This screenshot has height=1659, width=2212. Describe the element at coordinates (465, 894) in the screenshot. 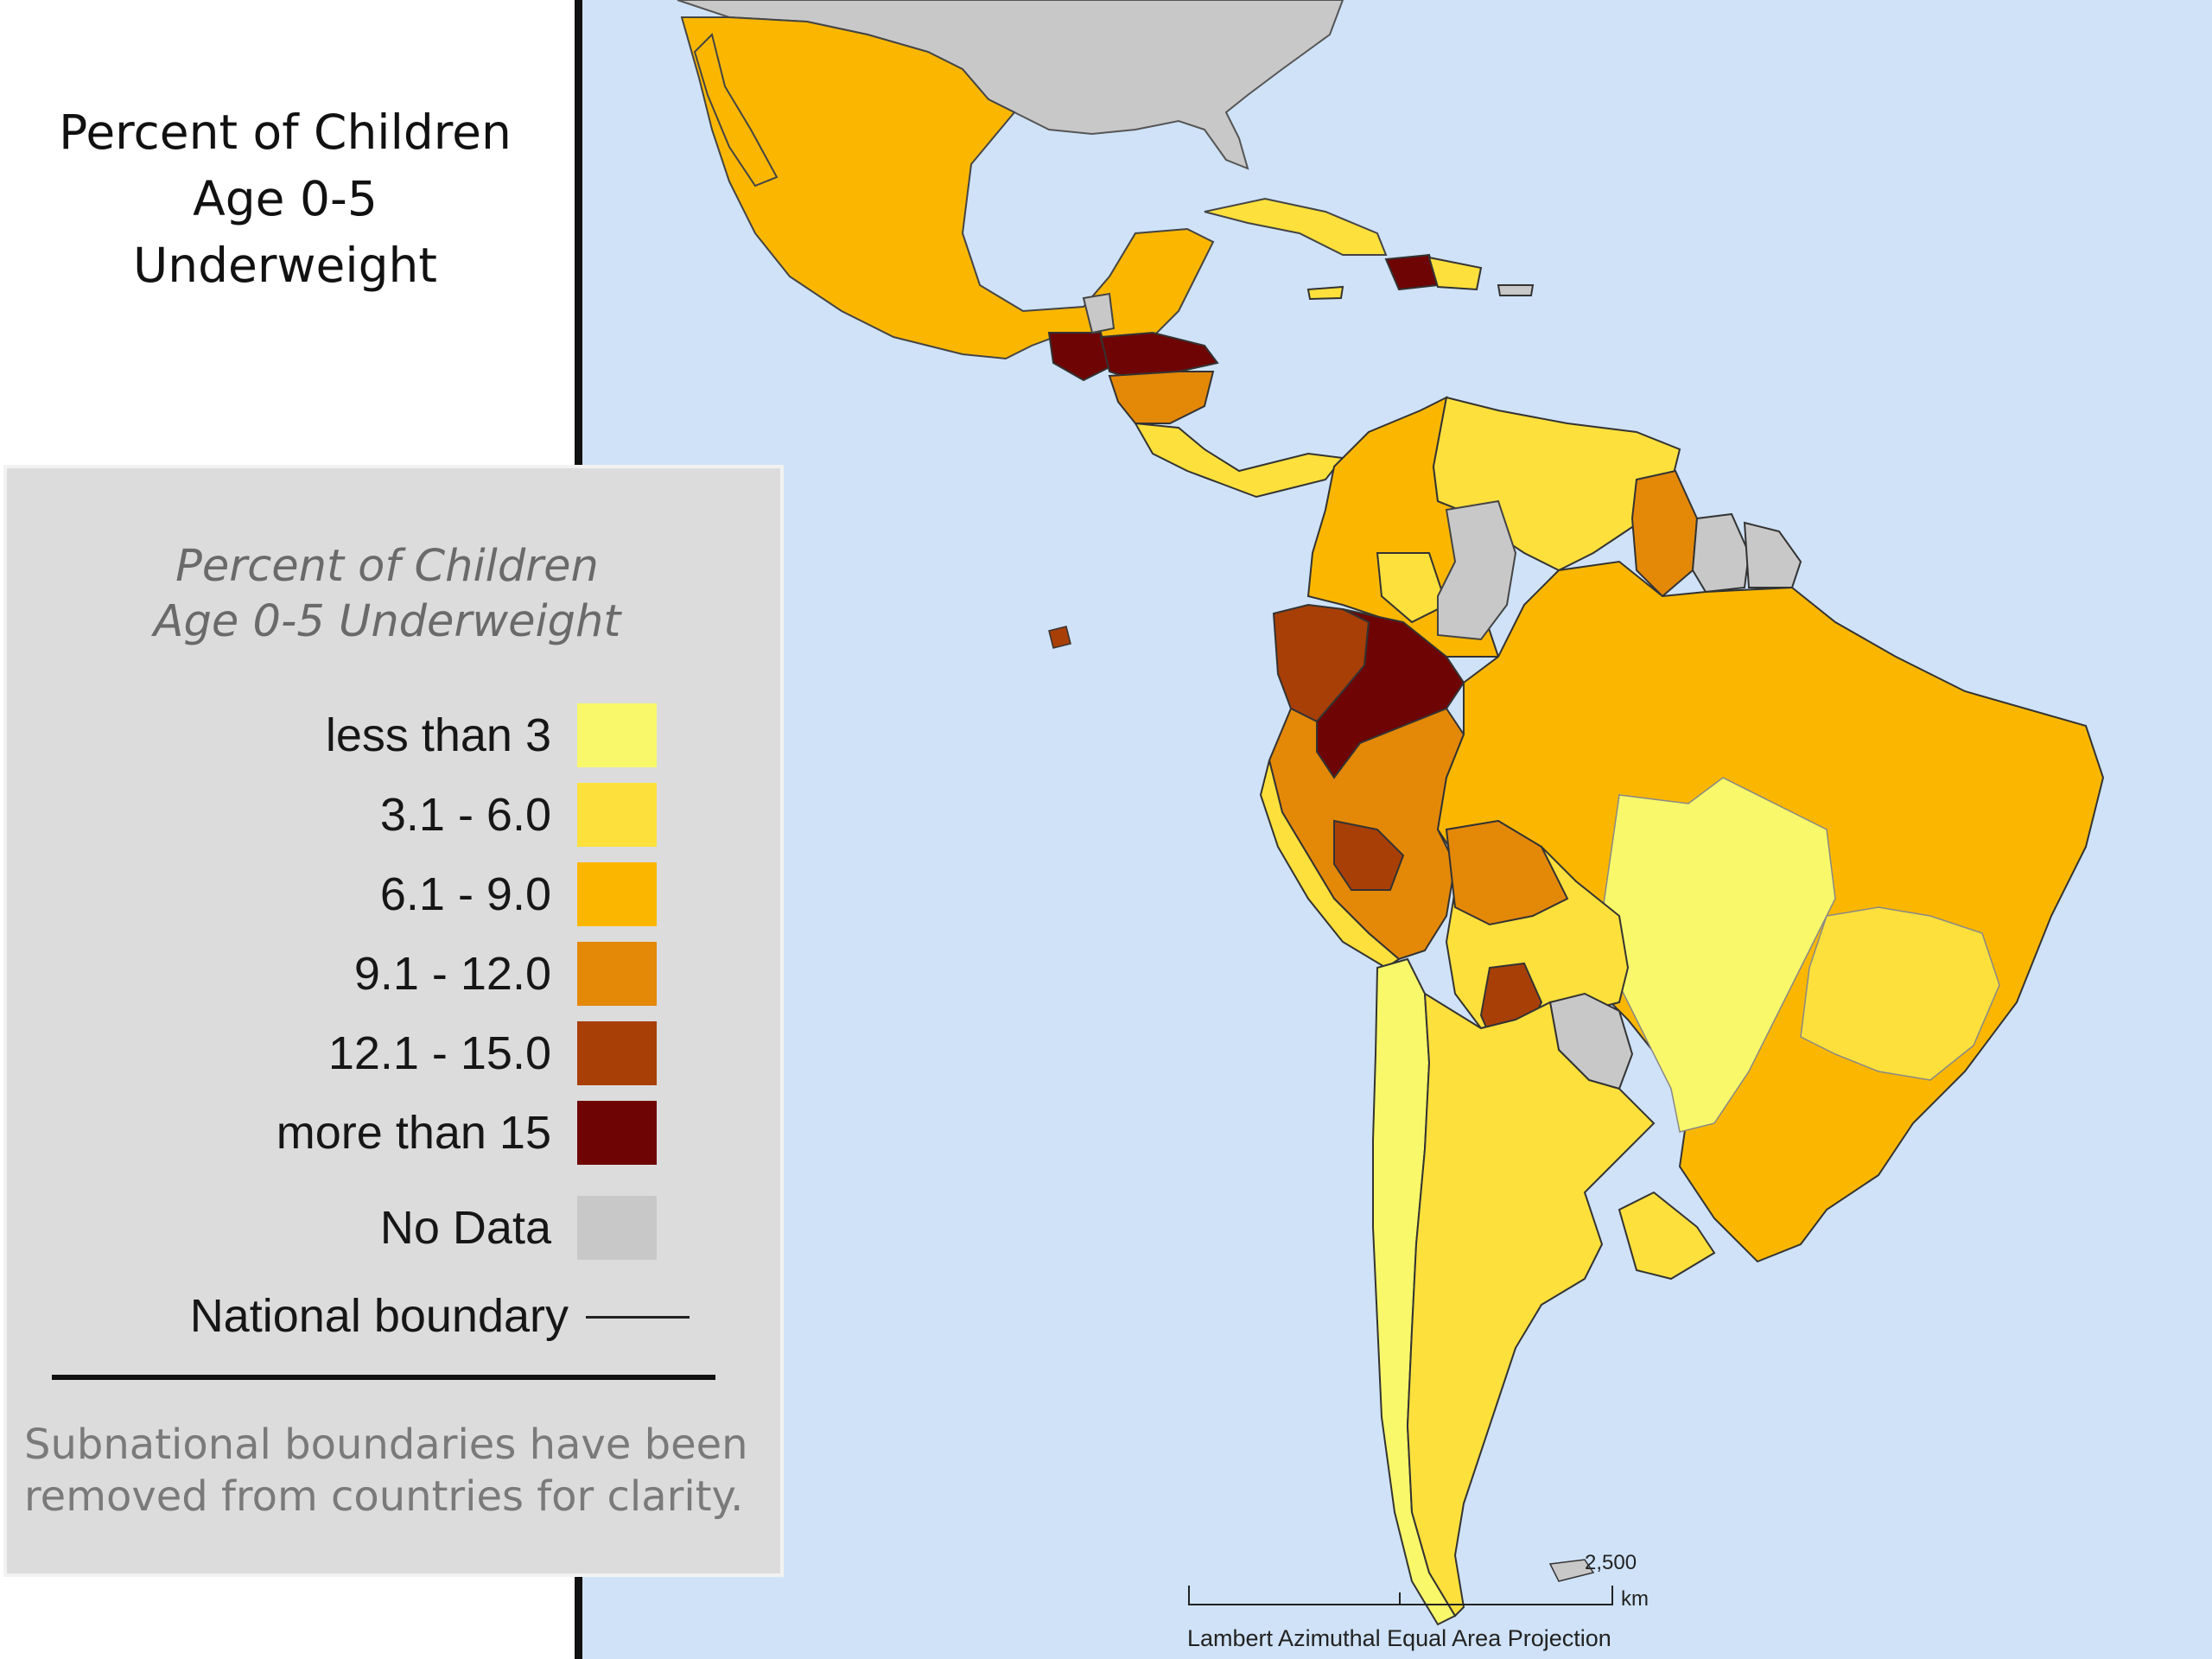

I see `legend-item-label: 6.1 - 9.0` at that location.